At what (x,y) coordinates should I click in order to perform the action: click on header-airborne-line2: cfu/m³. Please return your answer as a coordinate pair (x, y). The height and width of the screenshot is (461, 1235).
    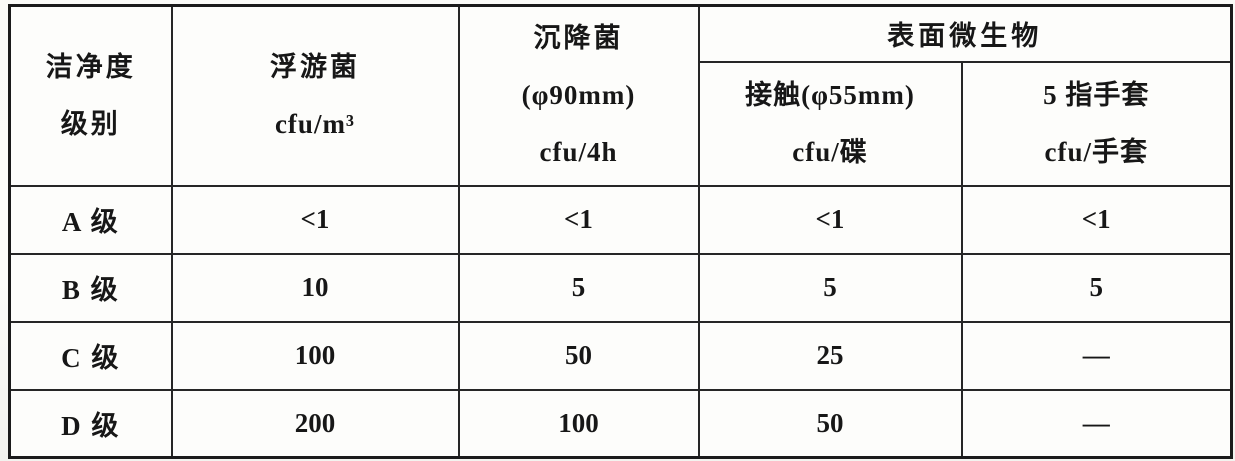
    Looking at the image, I should click on (315, 123).